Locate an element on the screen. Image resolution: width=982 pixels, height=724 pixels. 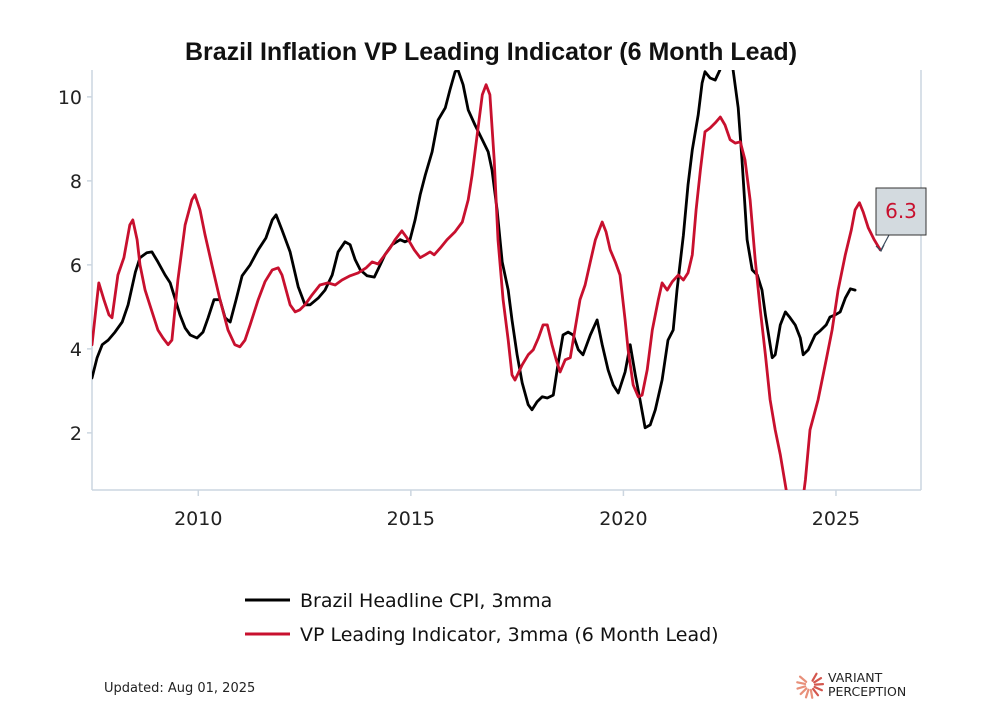
legend-item-cpi: Brazil Headline CPI, 3mma is located at coordinates (398, 601).